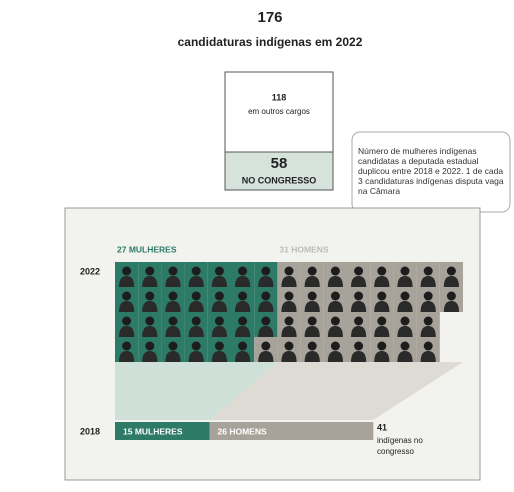  What do you see at coordinates (279, 180) in the screenshot?
I see `congress-label: NO CONGRESSO` at bounding box center [279, 180].